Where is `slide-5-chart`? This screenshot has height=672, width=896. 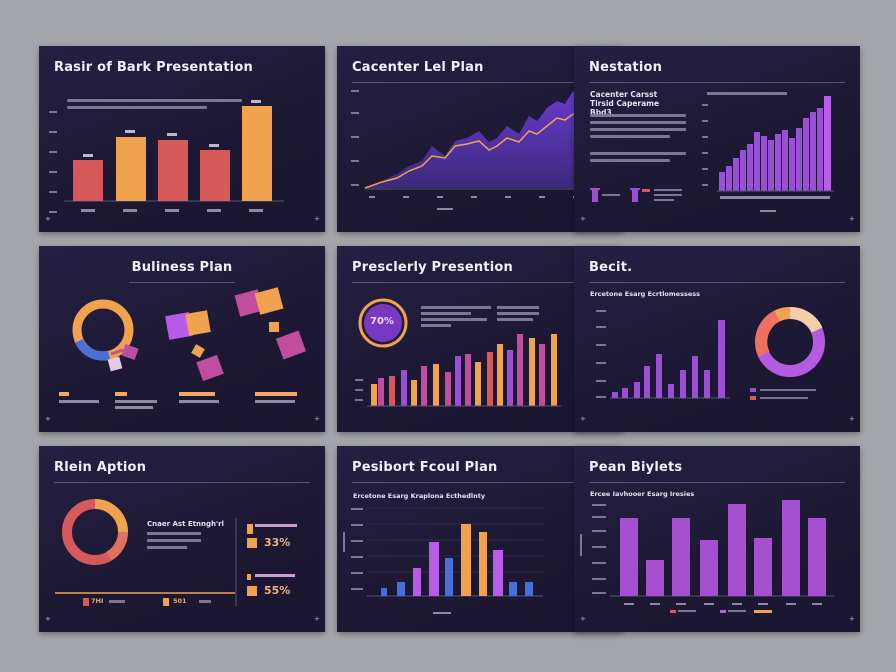
slide-5-chart is located at coordinates (458, 352).